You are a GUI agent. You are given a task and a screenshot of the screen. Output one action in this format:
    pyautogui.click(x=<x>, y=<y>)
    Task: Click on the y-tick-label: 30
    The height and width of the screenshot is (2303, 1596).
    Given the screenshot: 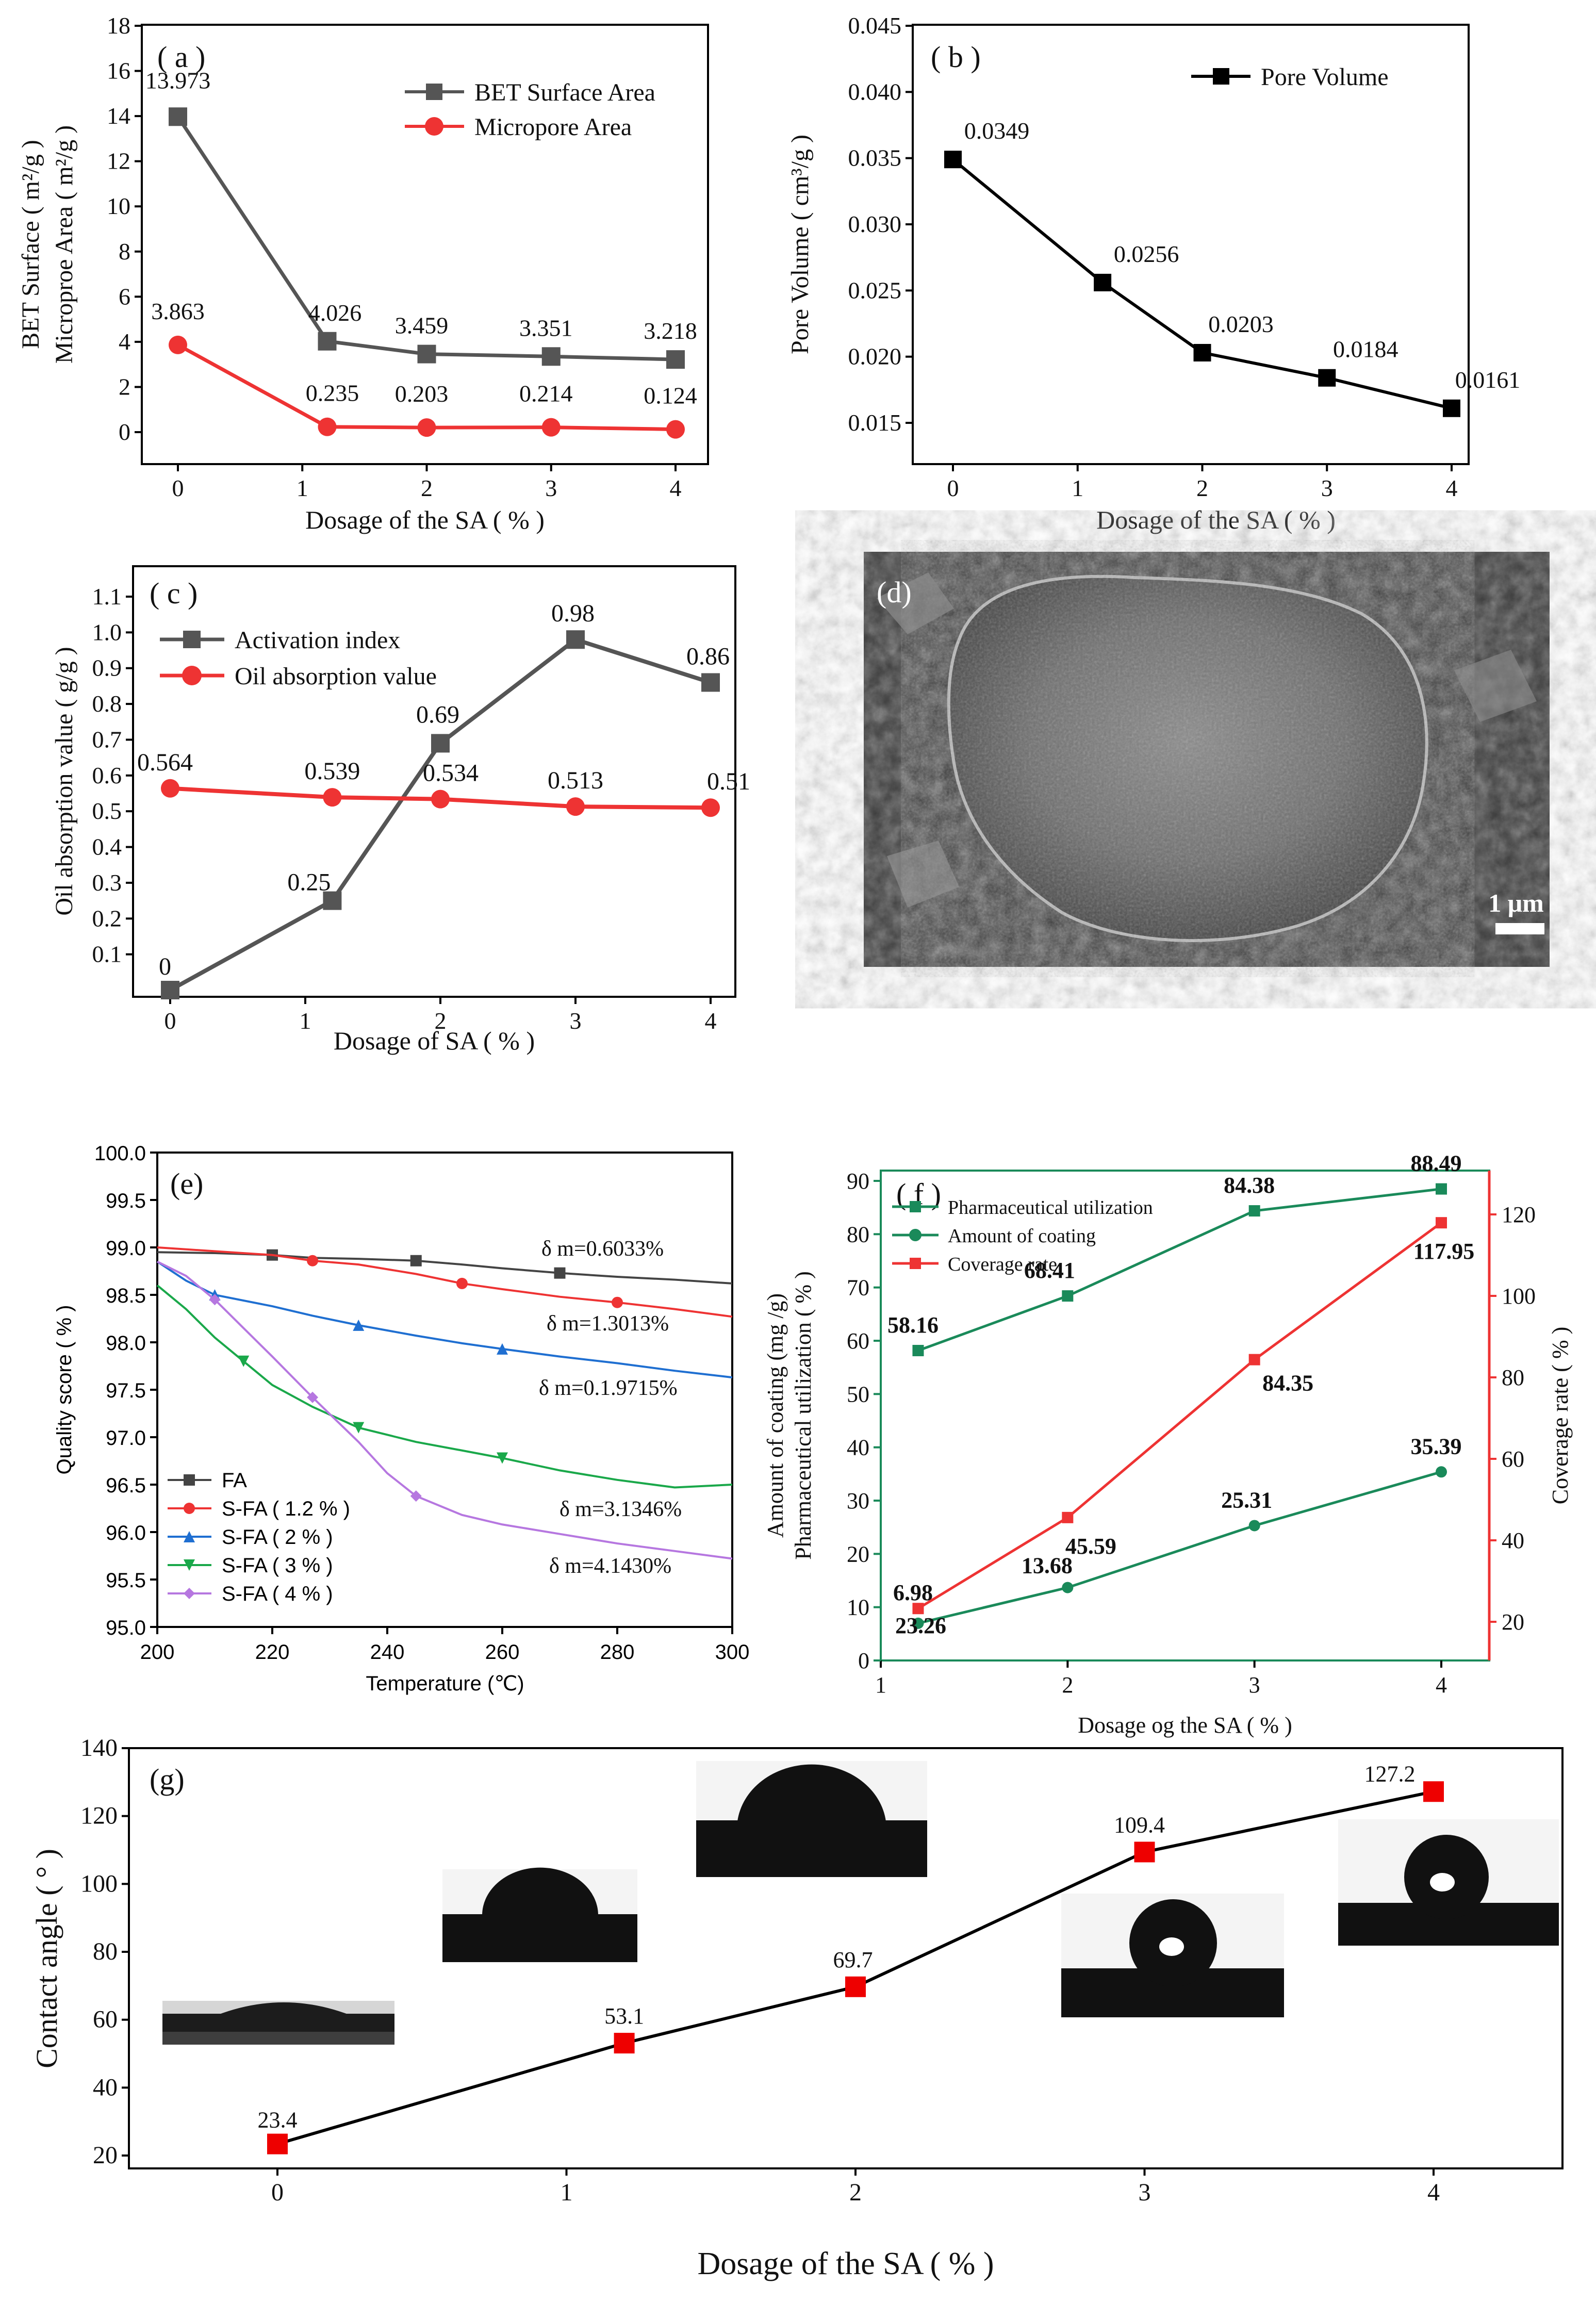 What is the action you would take?
    pyautogui.click(x=858, y=1501)
    